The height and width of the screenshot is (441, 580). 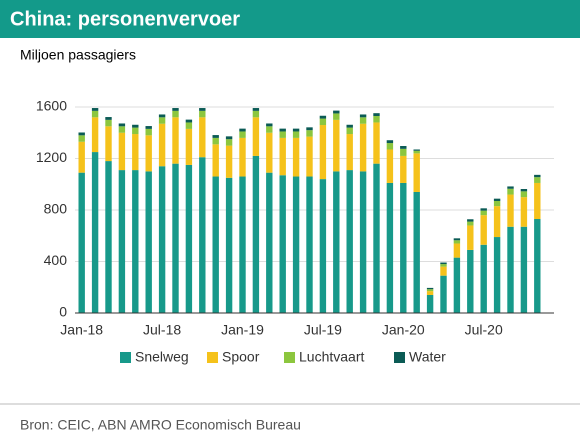 I want to click on legend-label: Spoor, so click(x=241, y=357).